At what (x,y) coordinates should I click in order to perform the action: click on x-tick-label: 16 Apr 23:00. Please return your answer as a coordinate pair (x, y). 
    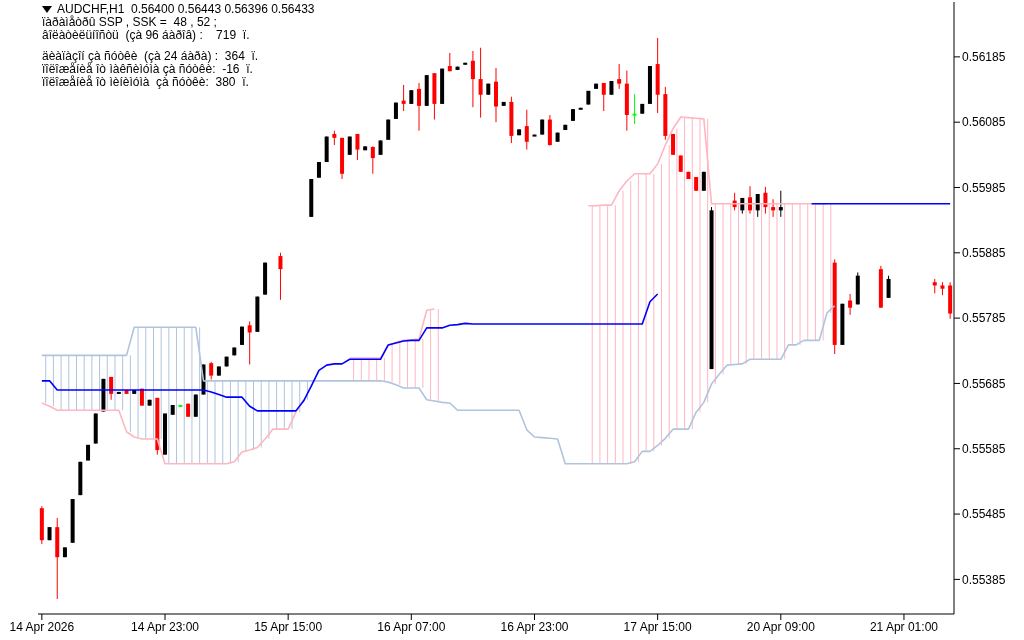
    Looking at the image, I should click on (534, 626).